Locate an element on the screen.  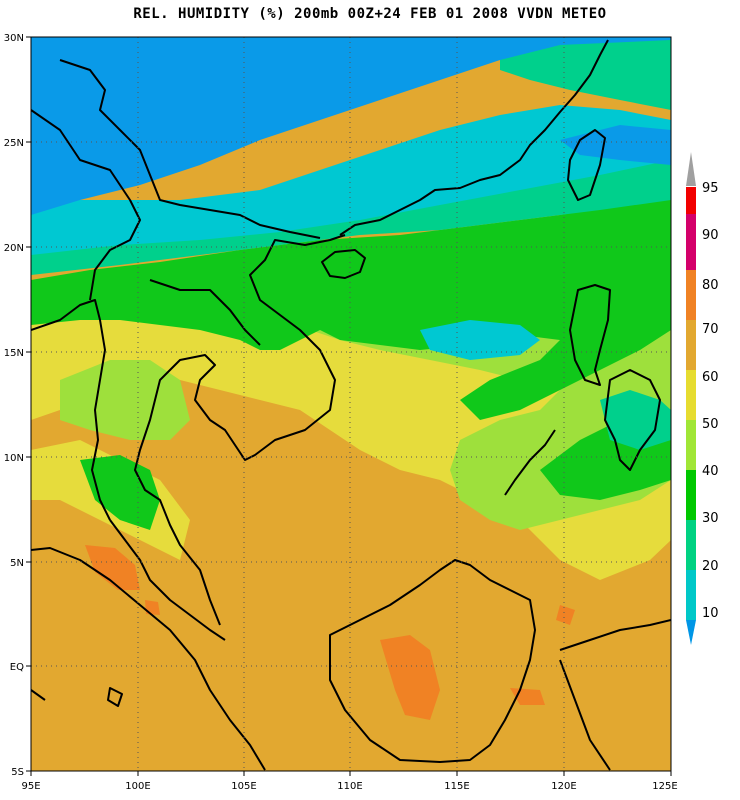
lat-label: 5N is located at coordinates (17, 563).